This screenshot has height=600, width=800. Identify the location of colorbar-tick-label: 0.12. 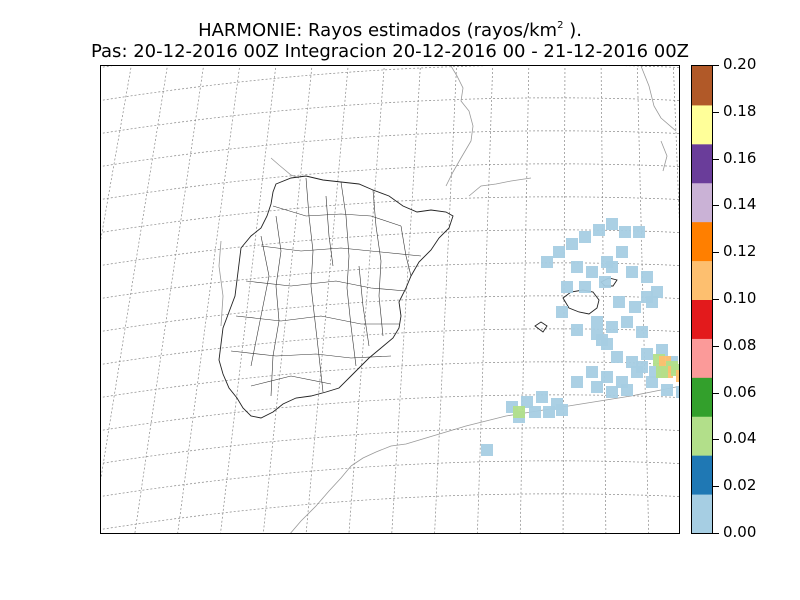
(740, 251).